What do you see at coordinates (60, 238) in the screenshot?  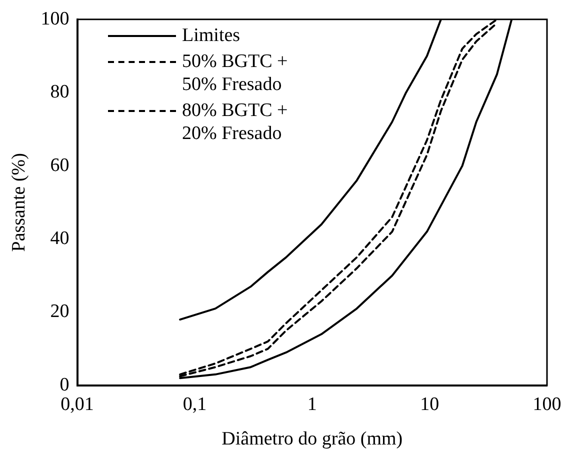 I see `y-tick-label: 40` at bounding box center [60, 238].